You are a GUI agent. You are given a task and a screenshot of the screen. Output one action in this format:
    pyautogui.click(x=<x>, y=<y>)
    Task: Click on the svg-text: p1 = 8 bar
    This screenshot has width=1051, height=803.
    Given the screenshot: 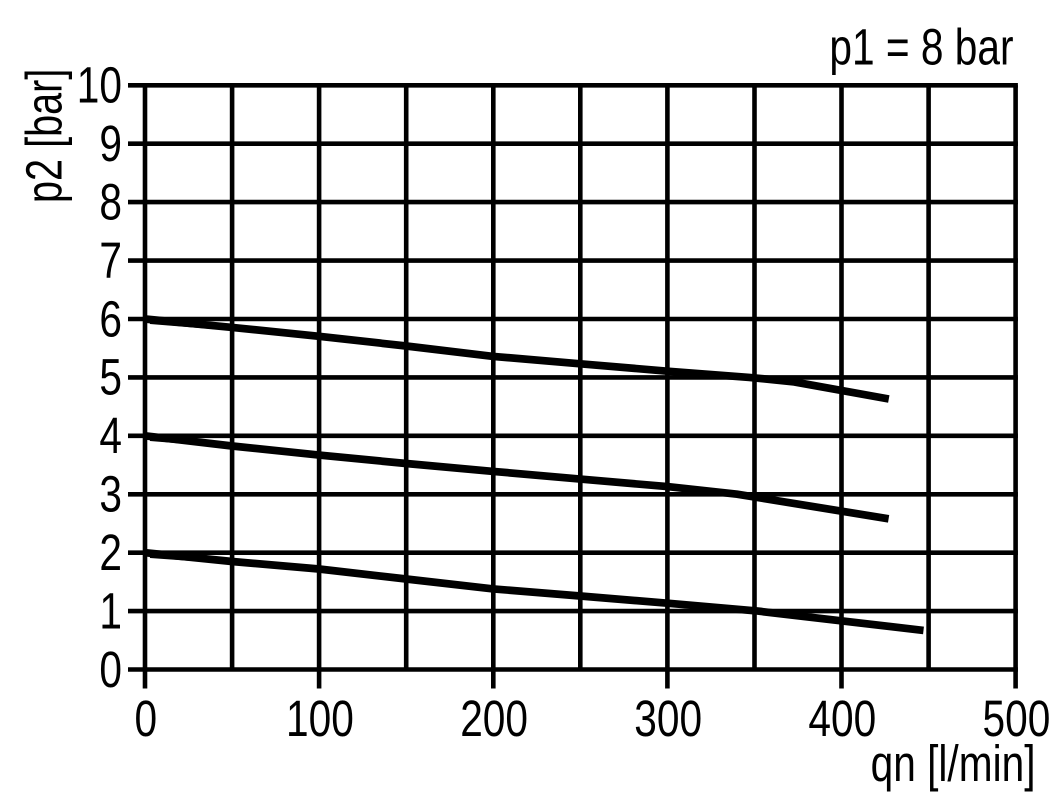 What is the action you would take?
    pyautogui.click(x=921, y=46)
    